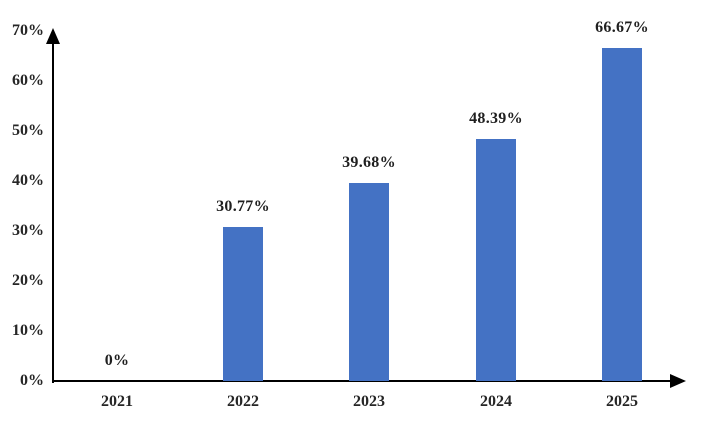 This screenshot has width=705, height=425. Describe the element at coordinates (678, 381) in the screenshot. I see `x-axis-arrow-right-icon` at that location.